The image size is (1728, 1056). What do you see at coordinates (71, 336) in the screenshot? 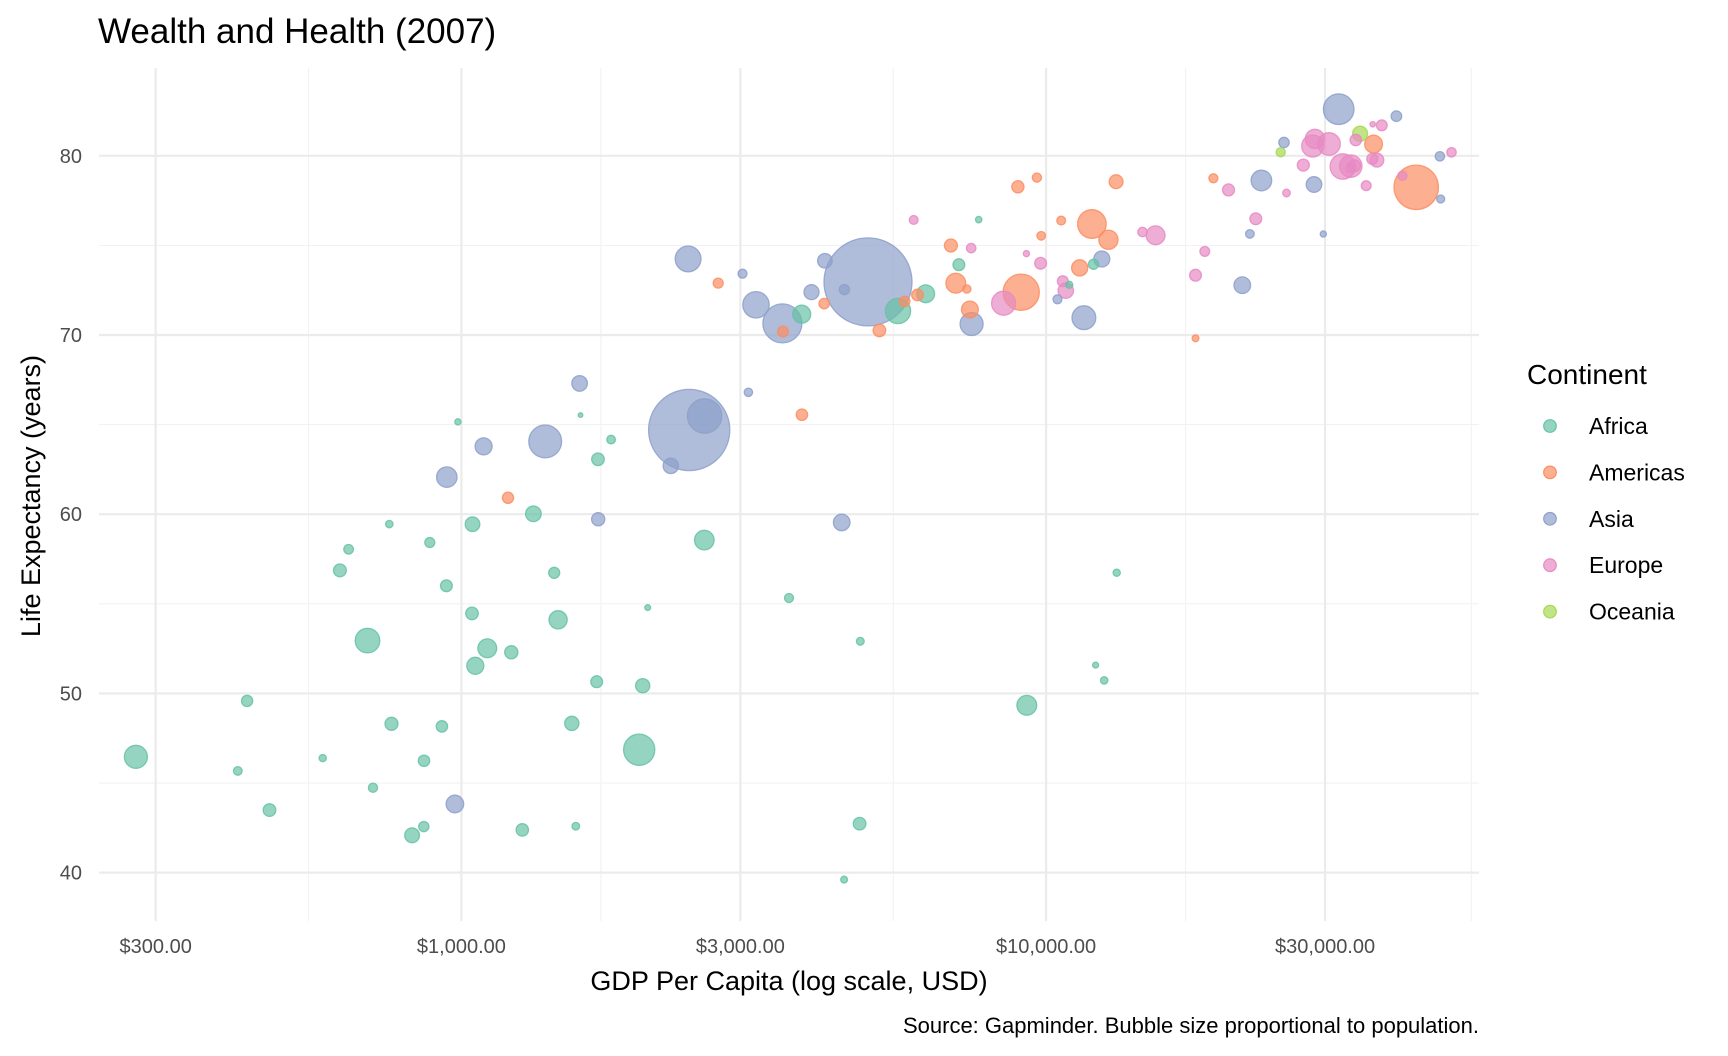
I see `y-tick-label: 70` at bounding box center [71, 336].